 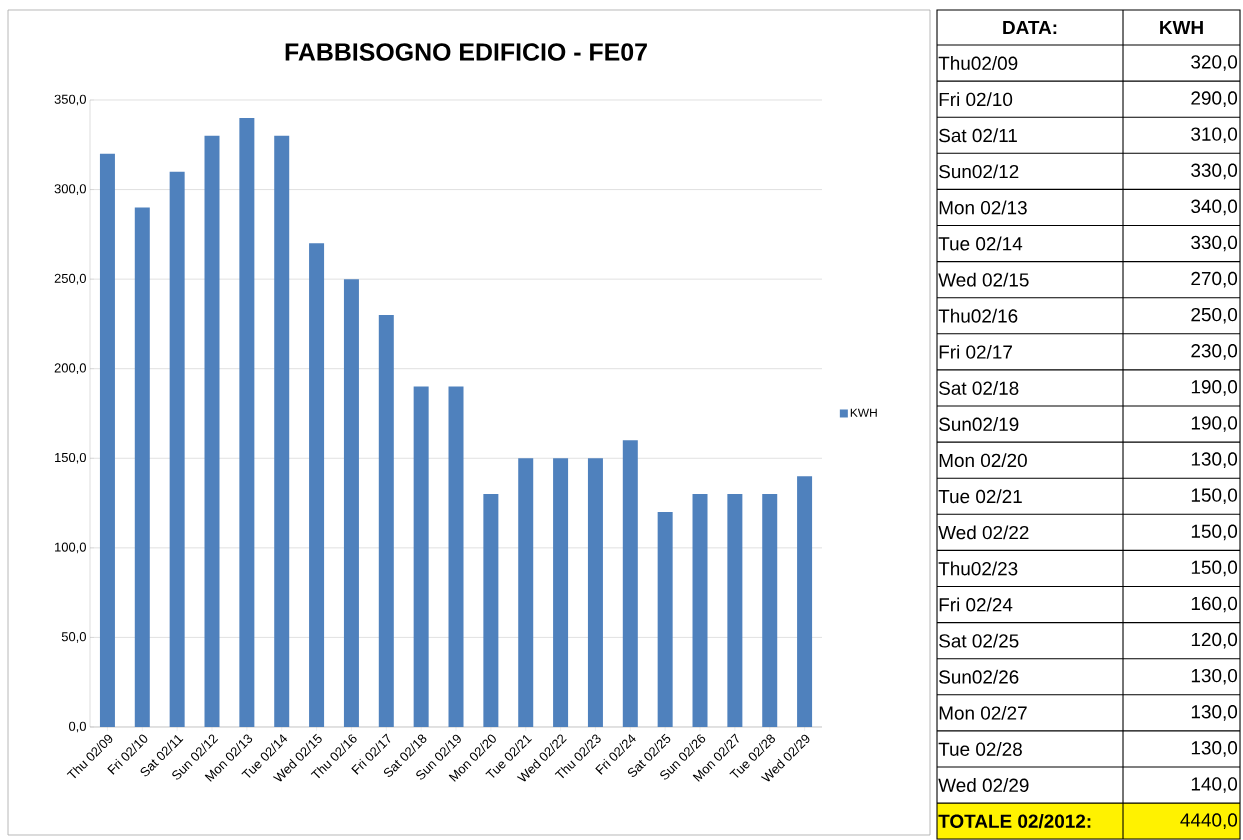 I want to click on text: Fri 02/10, so click(x=976, y=99).